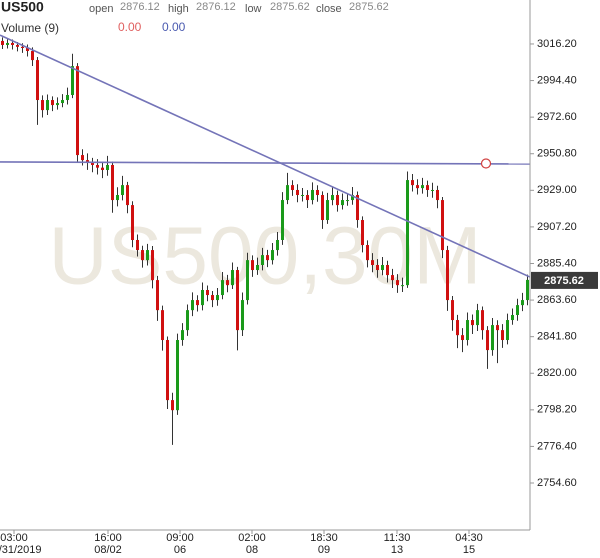 The width and height of the screenshot is (600, 558). What do you see at coordinates (30, 28) in the screenshot?
I see `volume-label: Volume (9)` at bounding box center [30, 28].